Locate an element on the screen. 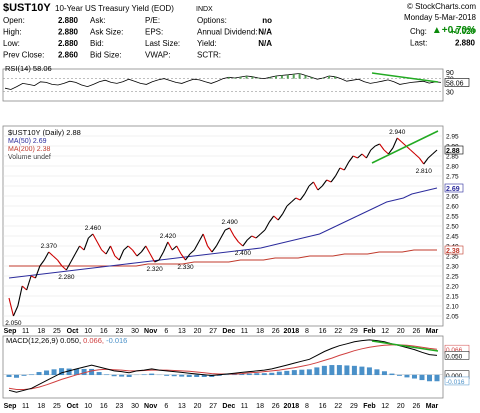 The width and height of the screenshot is (480, 413). symbol-name: 10-Year US Treasury Yield (EOD) is located at coordinates (114, 8).